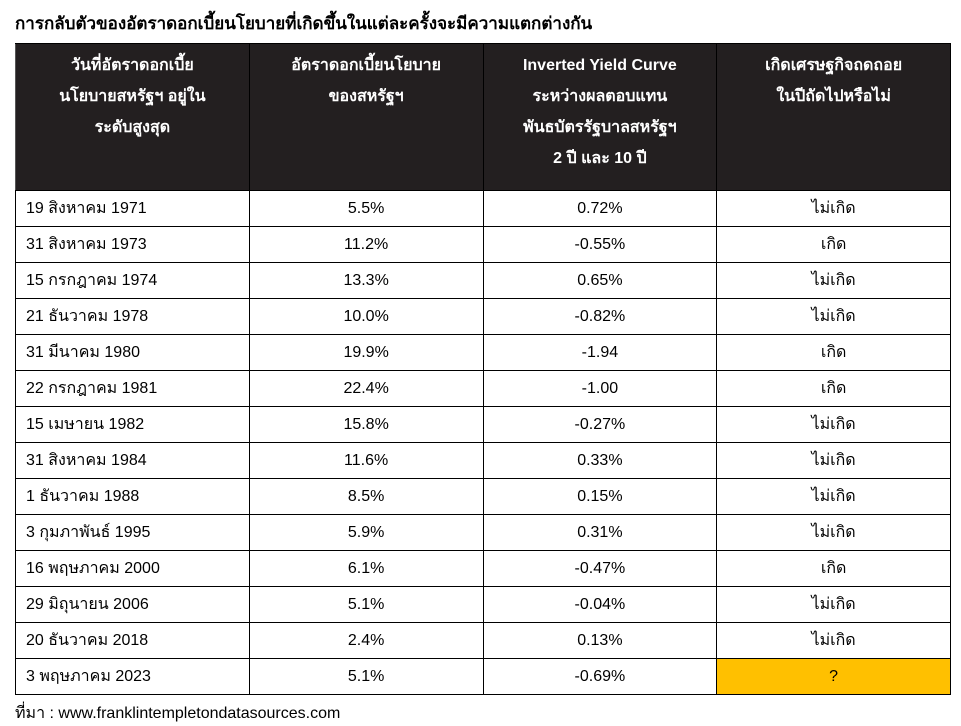 Image resolution: width=961 pixels, height=726 pixels. I want to click on table-row: 16 พฤษภาคม 2000 6.1% -0.47% เกิด, so click(483, 568).